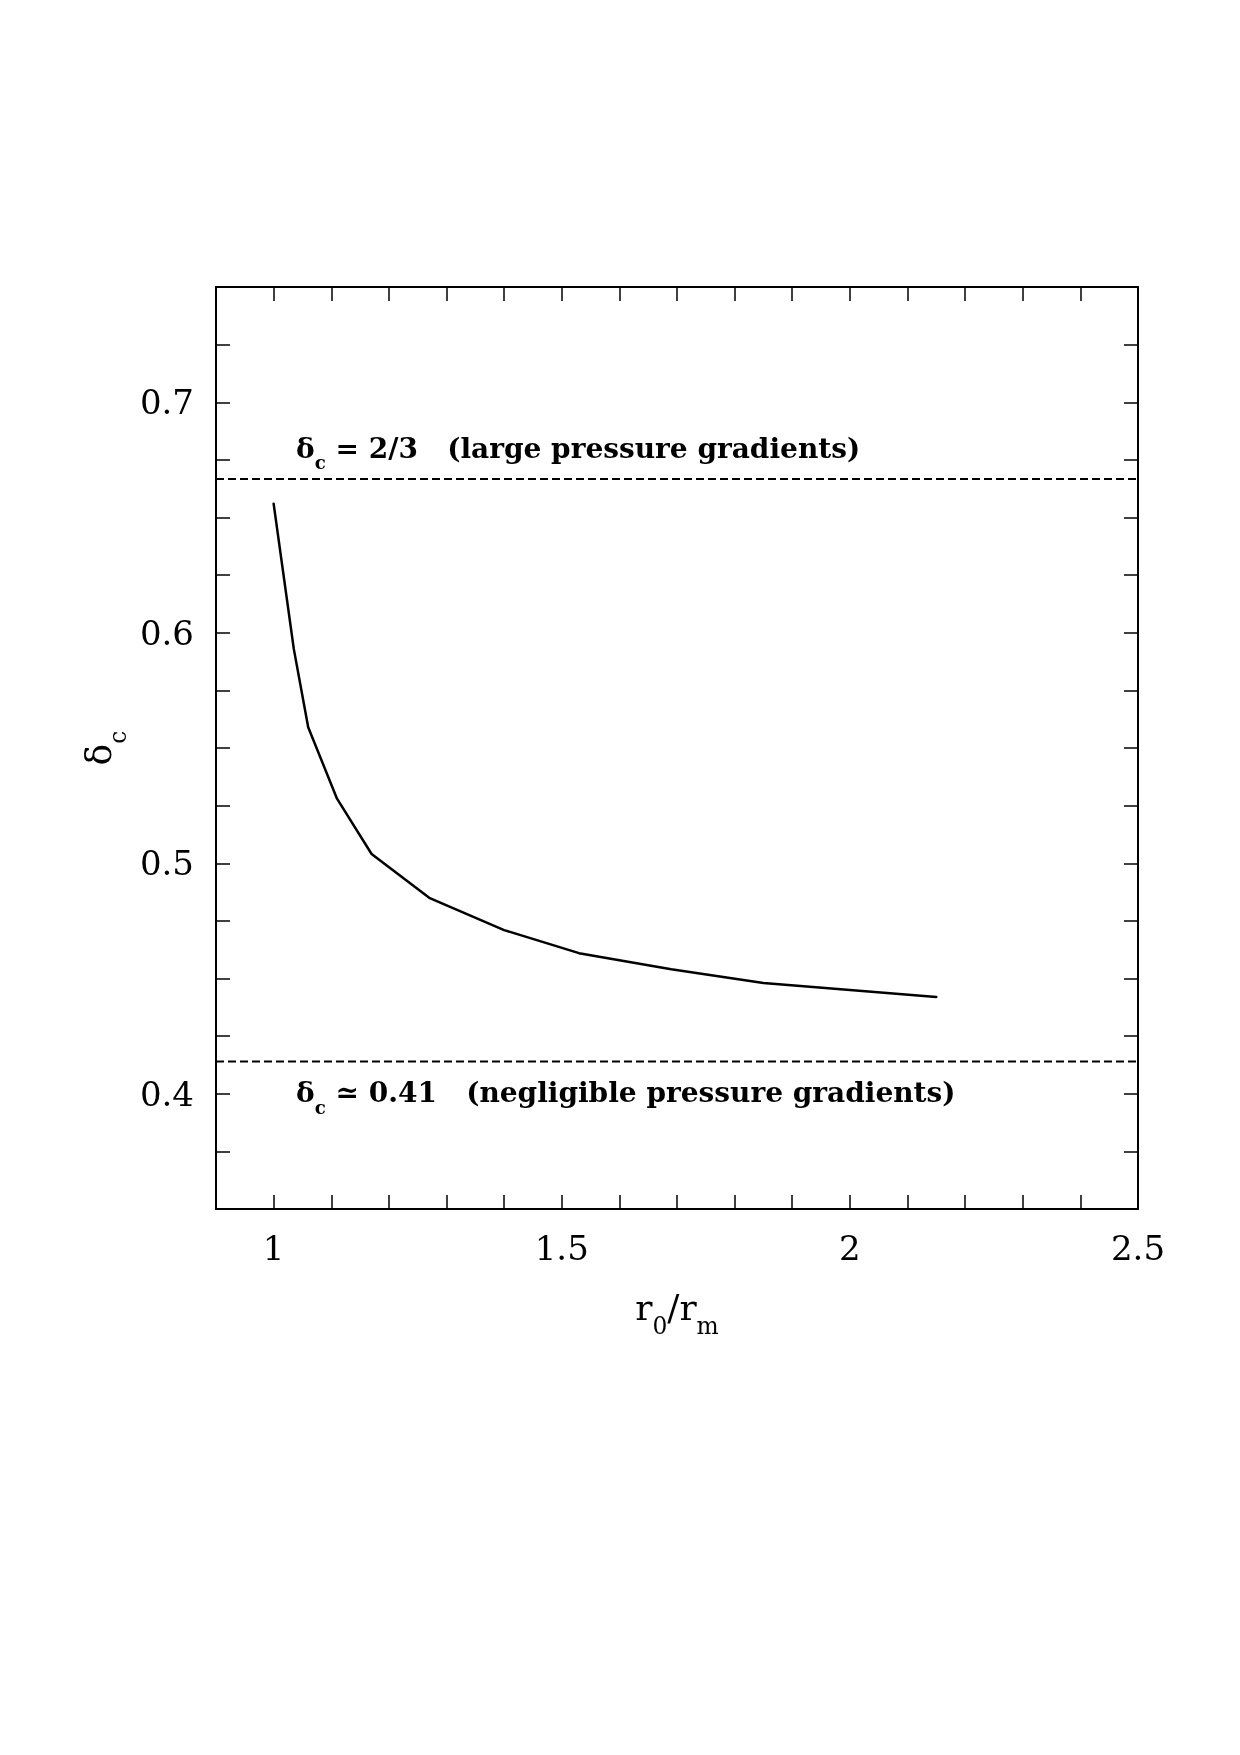 Image resolution: width=1240 pixels, height=1755 pixels. What do you see at coordinates (561, 1248) in the screenshot?
I see `x-tick-label: 1.5` at bounding box center [561, 1248].